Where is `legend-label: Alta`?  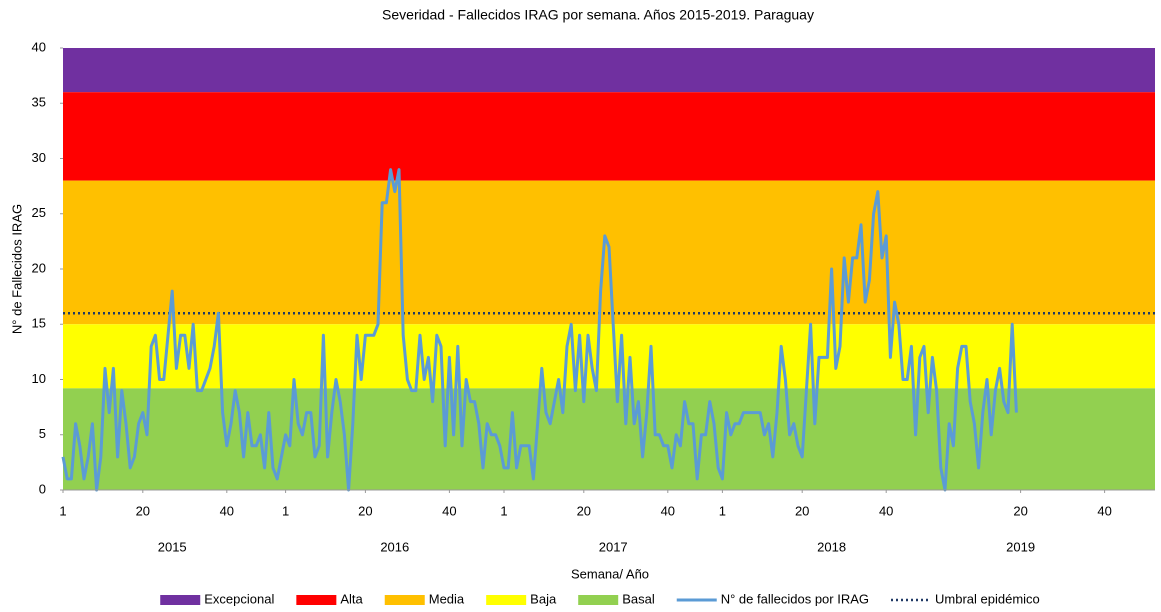 legend-label: Alta is located at coordinates (351, 598).